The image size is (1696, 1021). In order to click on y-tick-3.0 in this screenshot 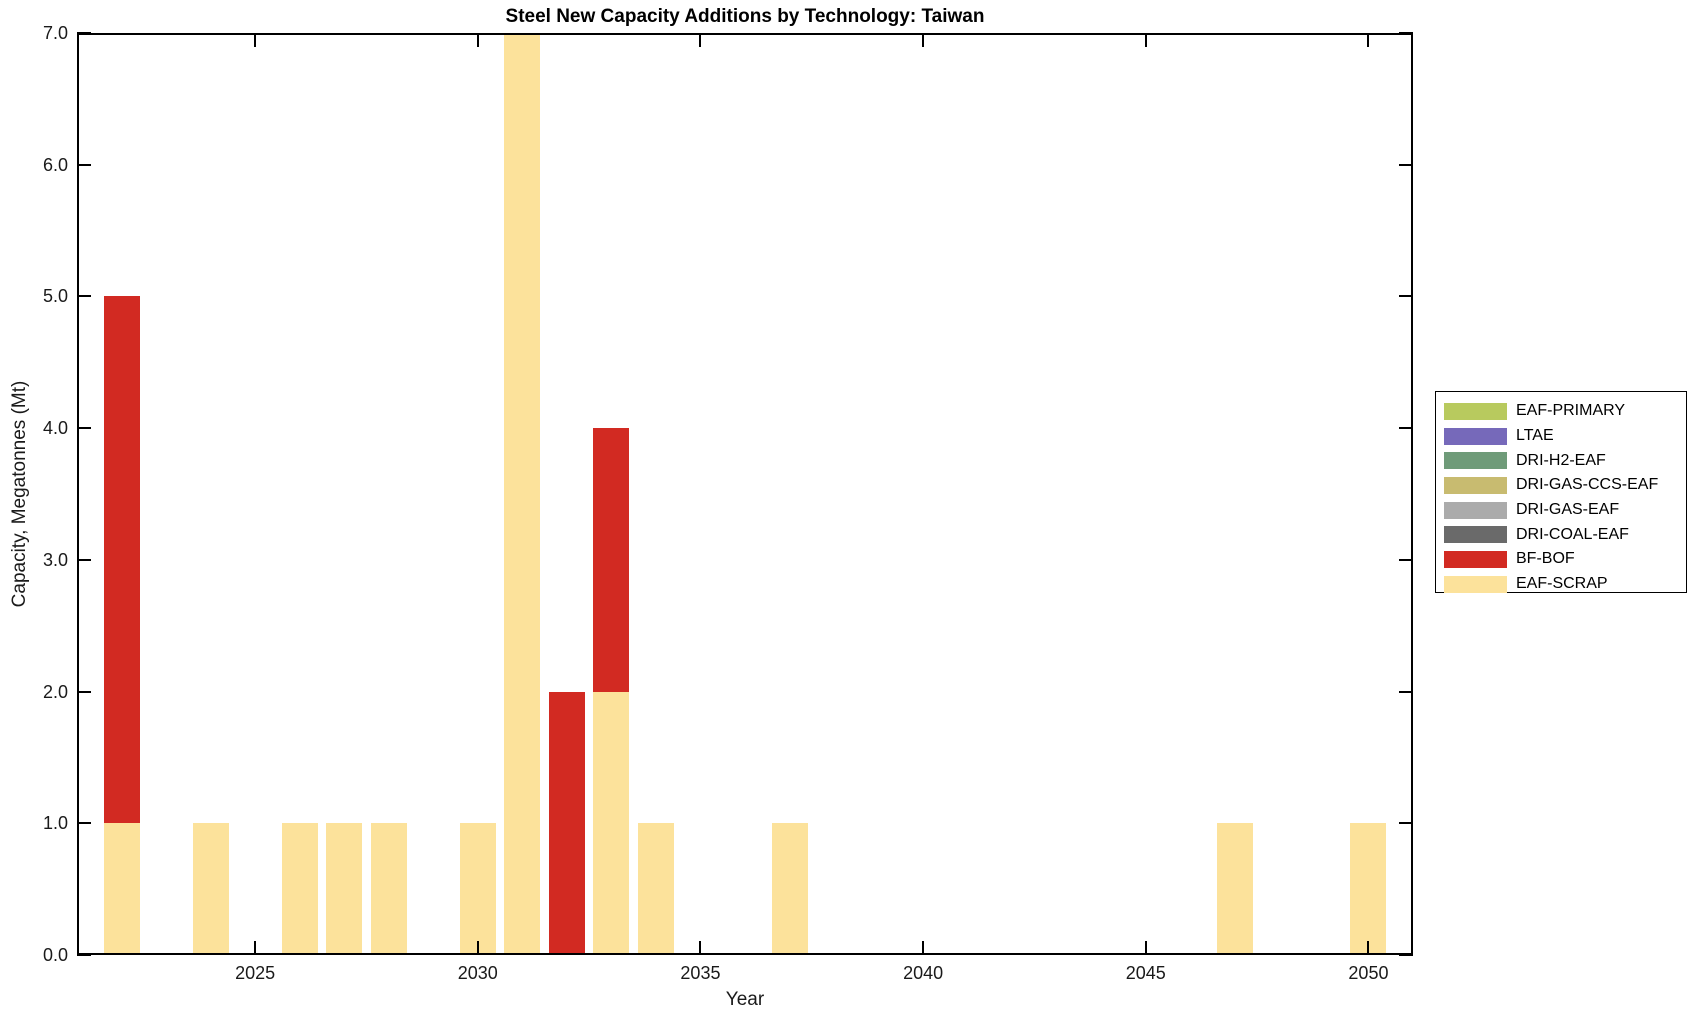, I will do `click(84, 559)`.